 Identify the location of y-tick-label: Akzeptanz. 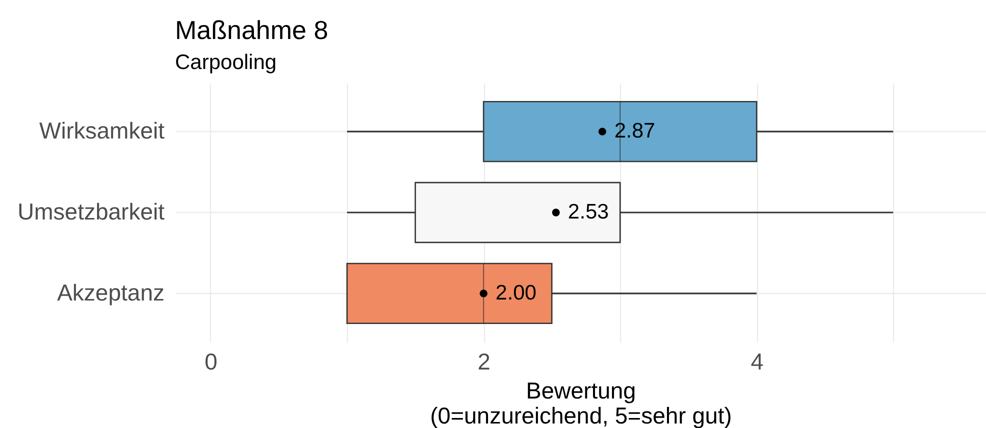
(110, 292).